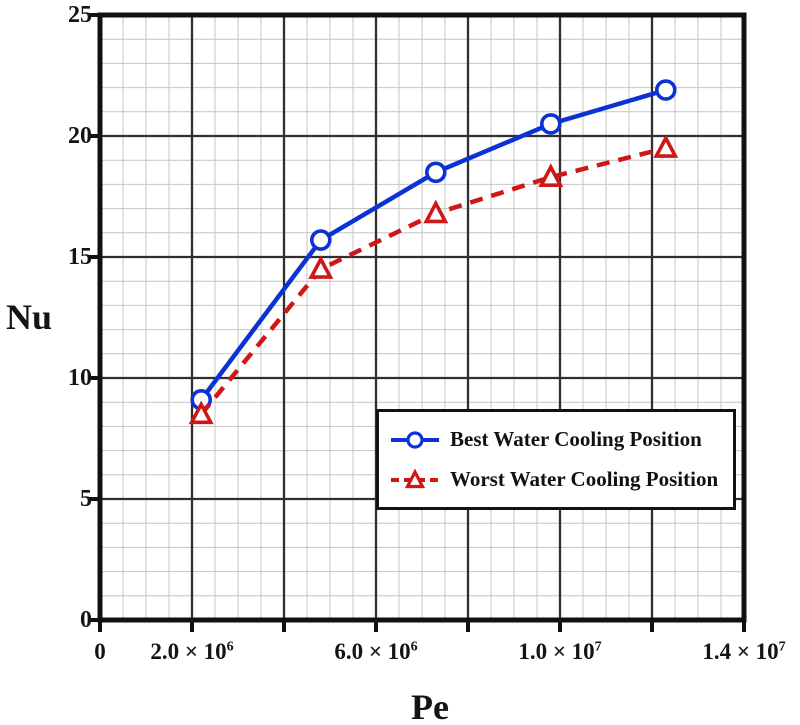  Describe the element at coordinates (100, 651) in the screenshot. I see `x-tick-label: 0` at that location.